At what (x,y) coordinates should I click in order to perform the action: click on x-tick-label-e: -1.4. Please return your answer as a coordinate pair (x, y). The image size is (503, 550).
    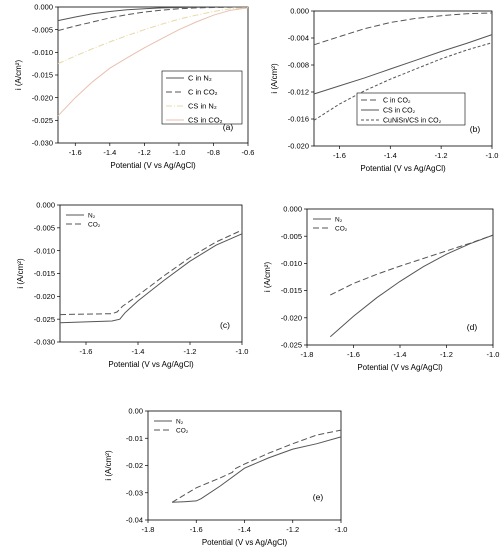
    Looking at the image, I should click on (244, 529).